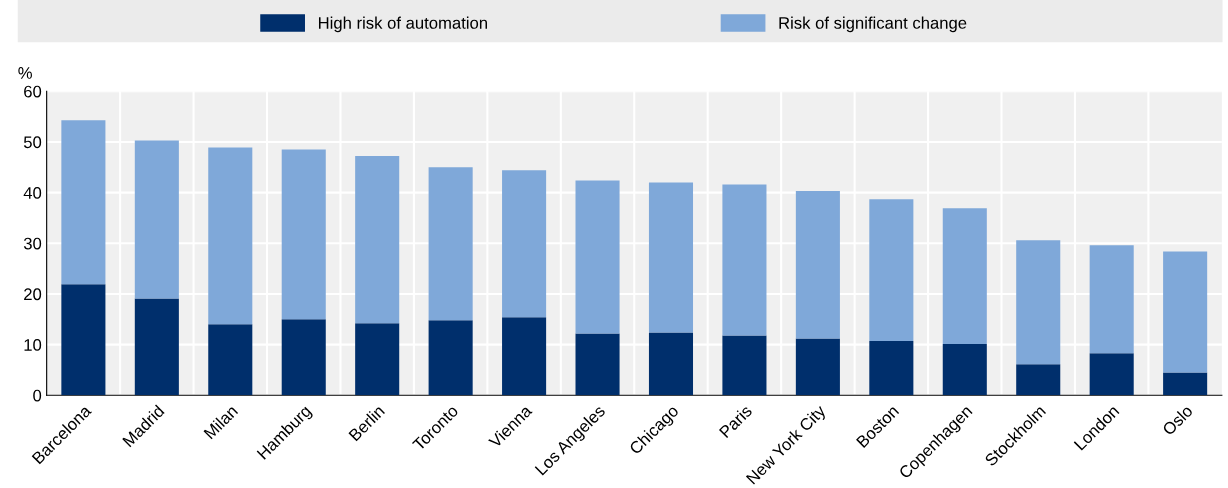 The height and width of the screenshot is (488, 1228). Describe the element at coordinates (32, 243) in the screenshot. I see `y-tick-label: 30` at that location.